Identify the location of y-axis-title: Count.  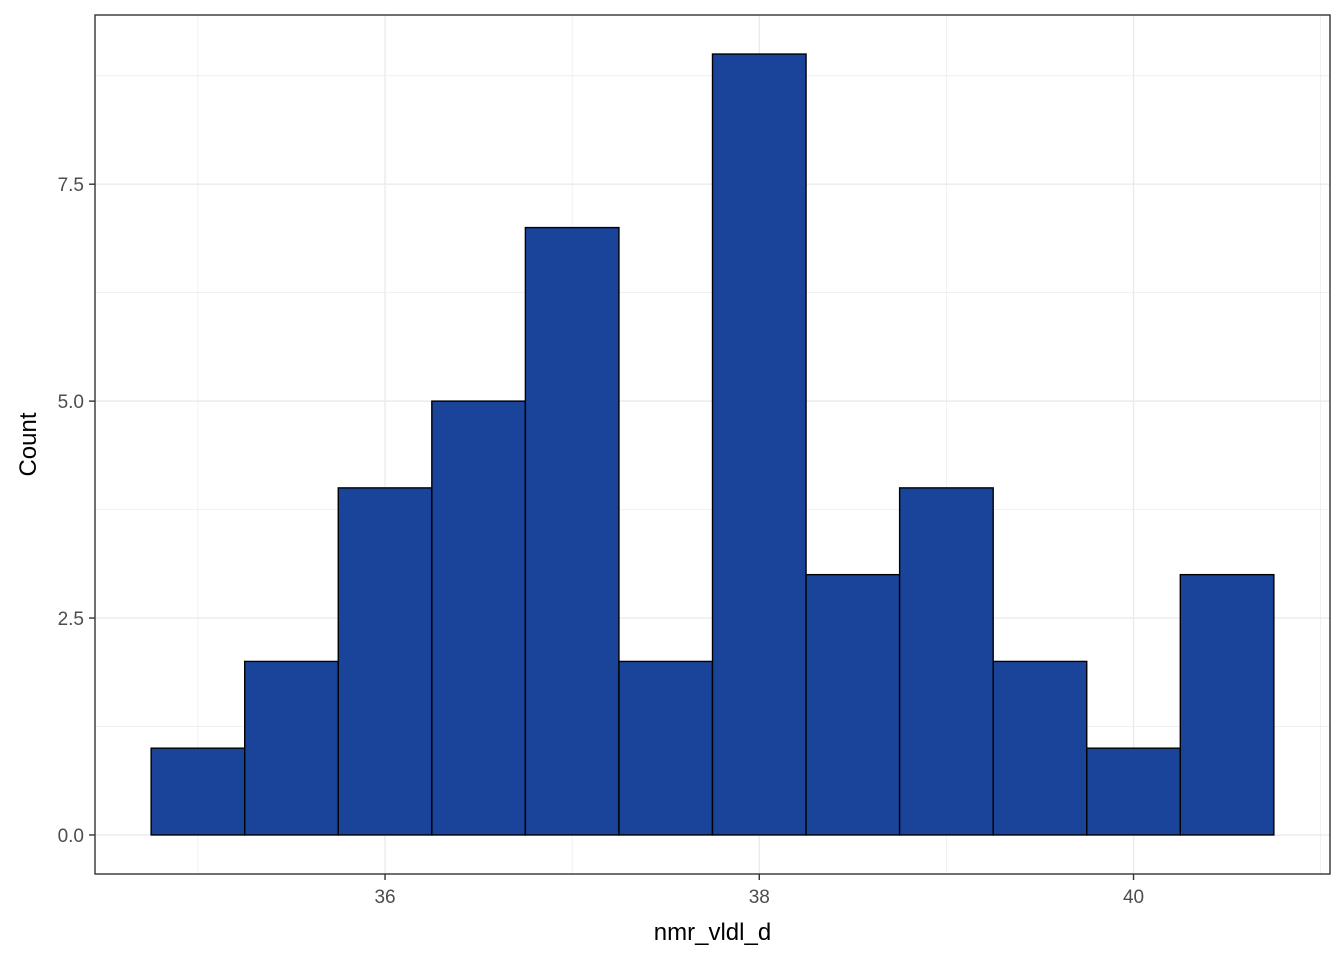
(28, 444).